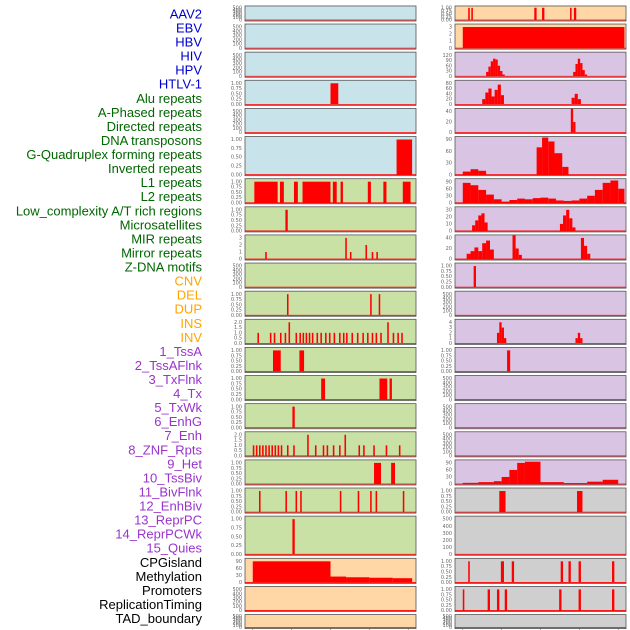 The image size is (630, 630). Describe the element at coordinates (238, 339) in the screenshot. I see `y-tick-label: 0.5` at that location.